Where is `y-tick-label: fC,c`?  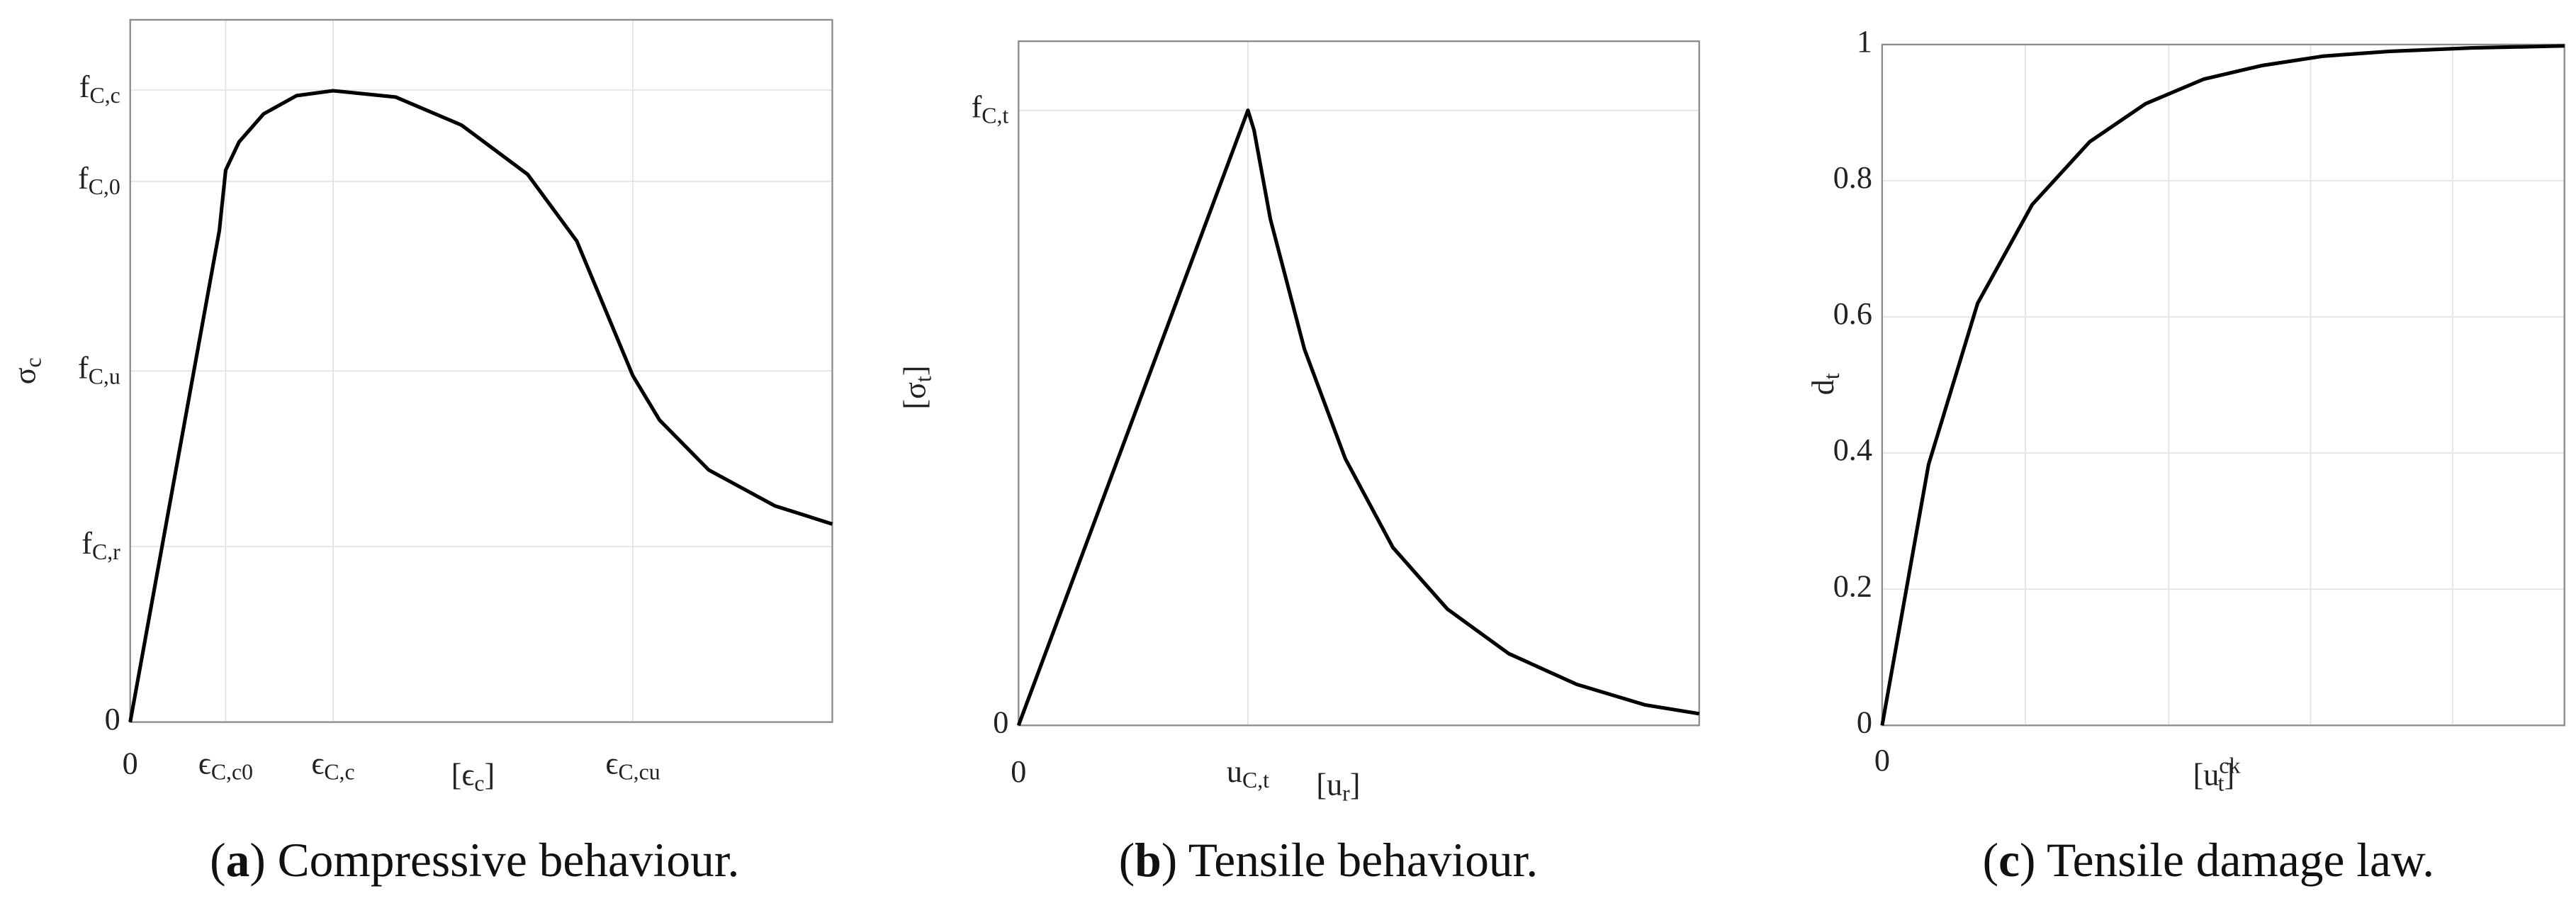 y-tick-label: fC,c is located at coordinates (100, 88).